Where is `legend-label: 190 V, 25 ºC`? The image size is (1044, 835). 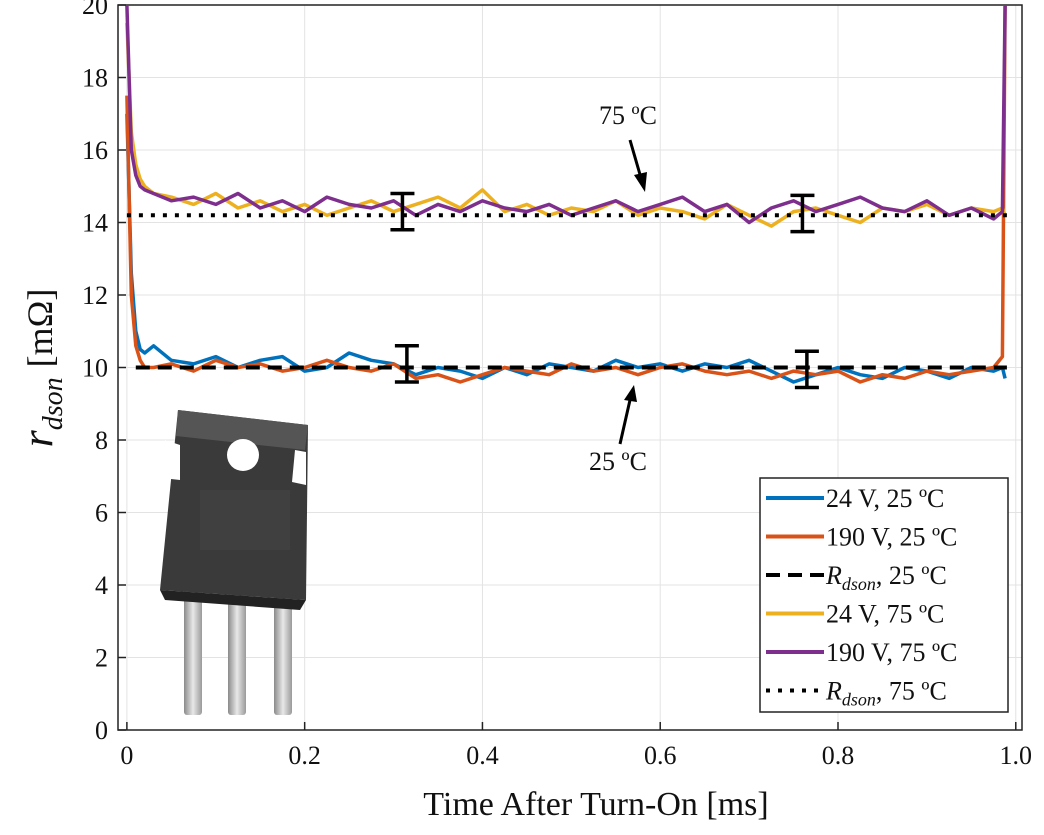
legend-label: 190 V, 25 ºC is located at coordinates (891, 537).